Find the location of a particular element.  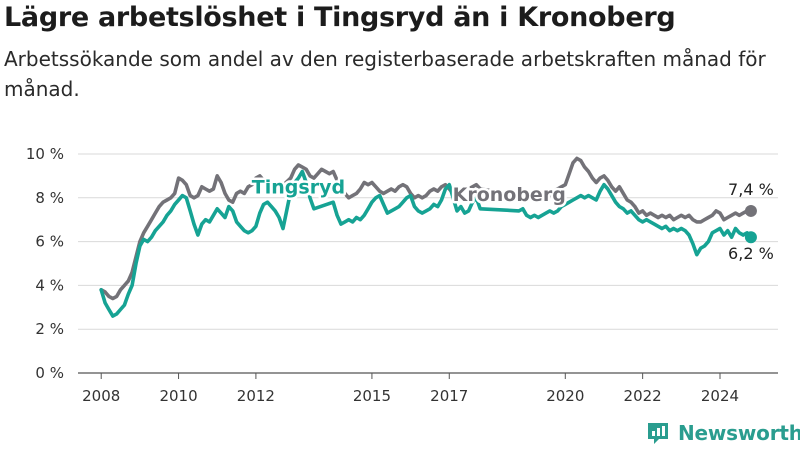

y-tick-label: 0 % is located at coordinates (49, 373).